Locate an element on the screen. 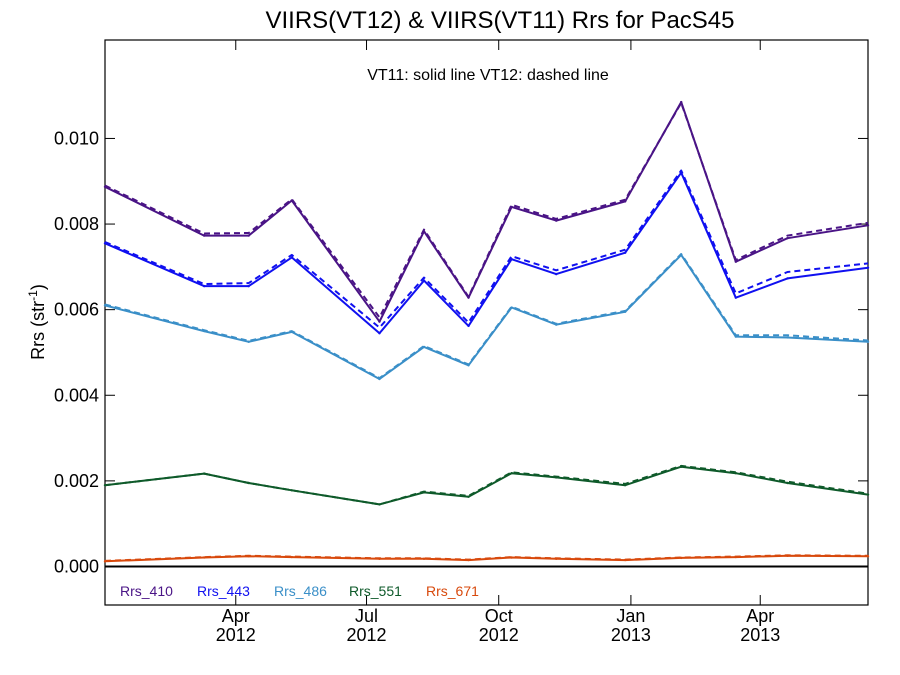 Image resolution: width=900 pixels, height=675 pixels. line-style-annotation: VT11: solid line VT12: dashed line is located at coordinates (488, 75).